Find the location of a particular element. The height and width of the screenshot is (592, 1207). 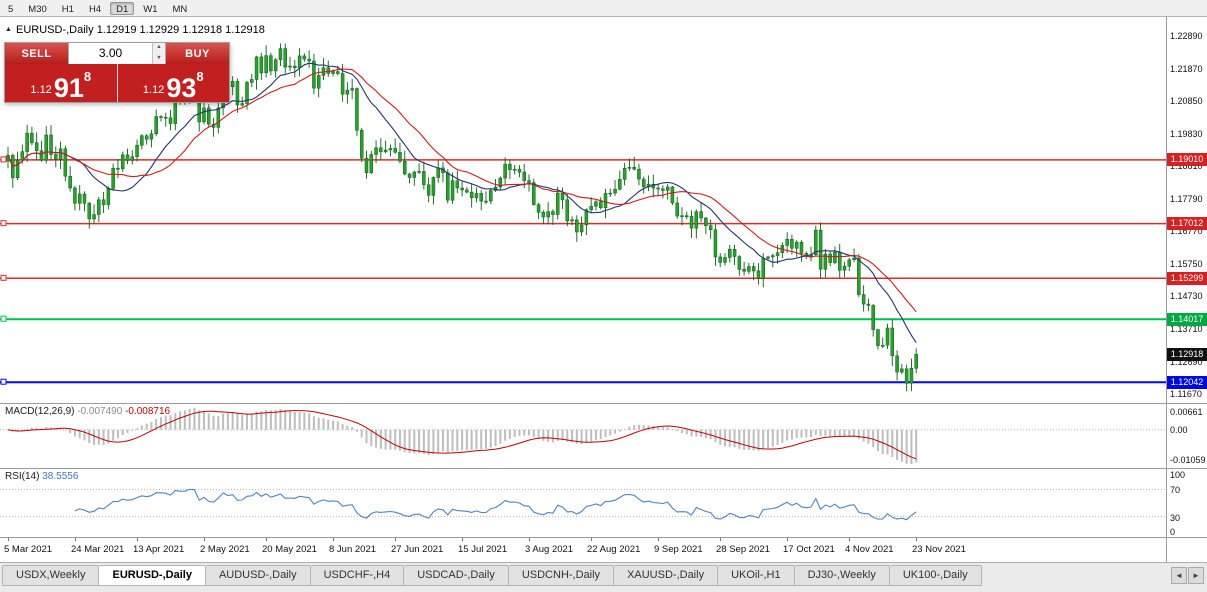

price-tick-label: 1.19830 is located at coordinates (1186, 133).